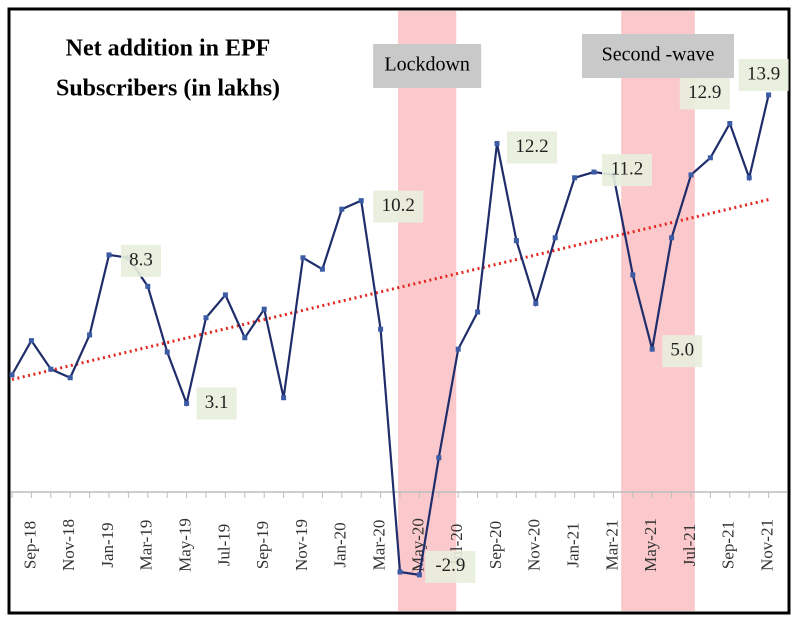 Image resolution: width=799 pixels, height=624 pixels. I want to click on data-label: 12.2, so click(531, 146).